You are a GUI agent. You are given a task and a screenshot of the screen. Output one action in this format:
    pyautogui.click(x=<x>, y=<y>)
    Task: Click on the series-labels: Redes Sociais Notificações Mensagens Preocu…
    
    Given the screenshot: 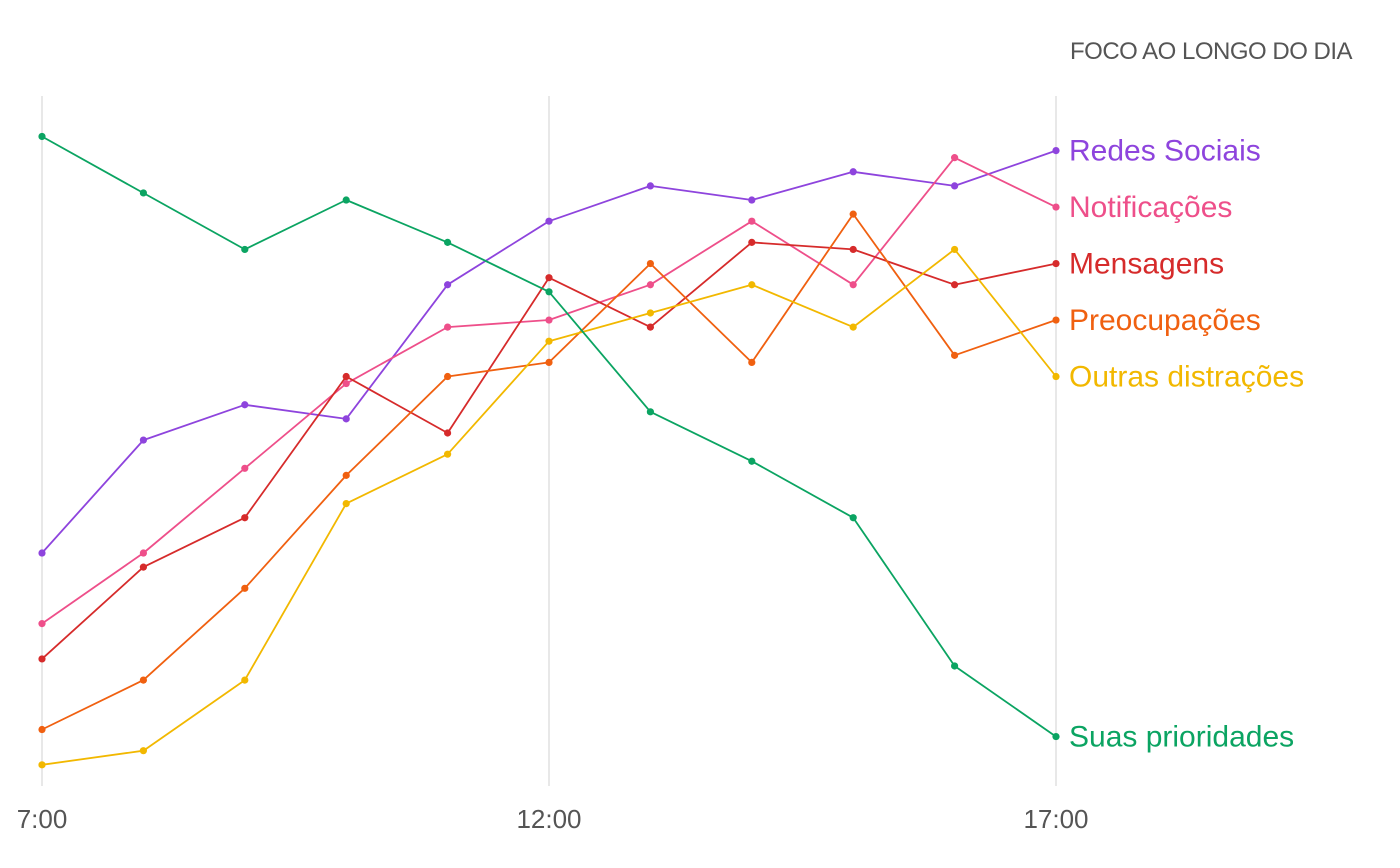 What is the action you would take?
    pyautogui.click(x=1186, y=444)
    